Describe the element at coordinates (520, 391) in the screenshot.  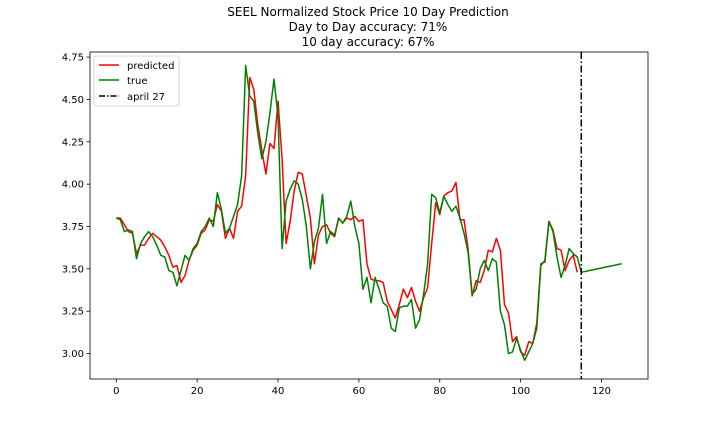
I see `x-tick-label: 100` at that location.